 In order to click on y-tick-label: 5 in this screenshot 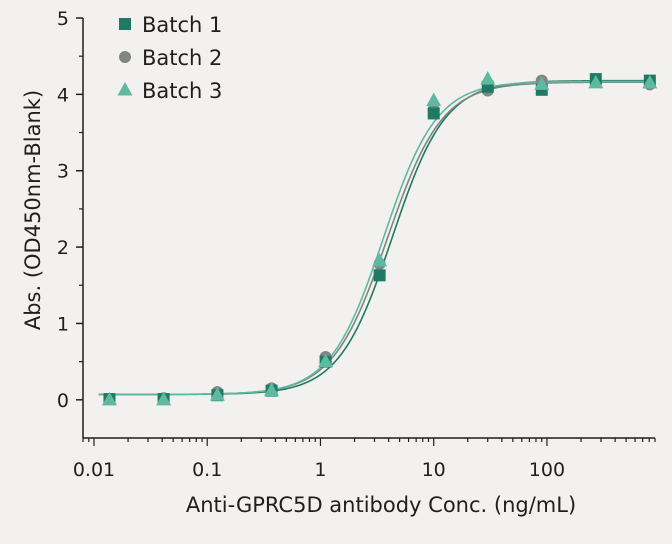, I will do `click(63, 19)`.